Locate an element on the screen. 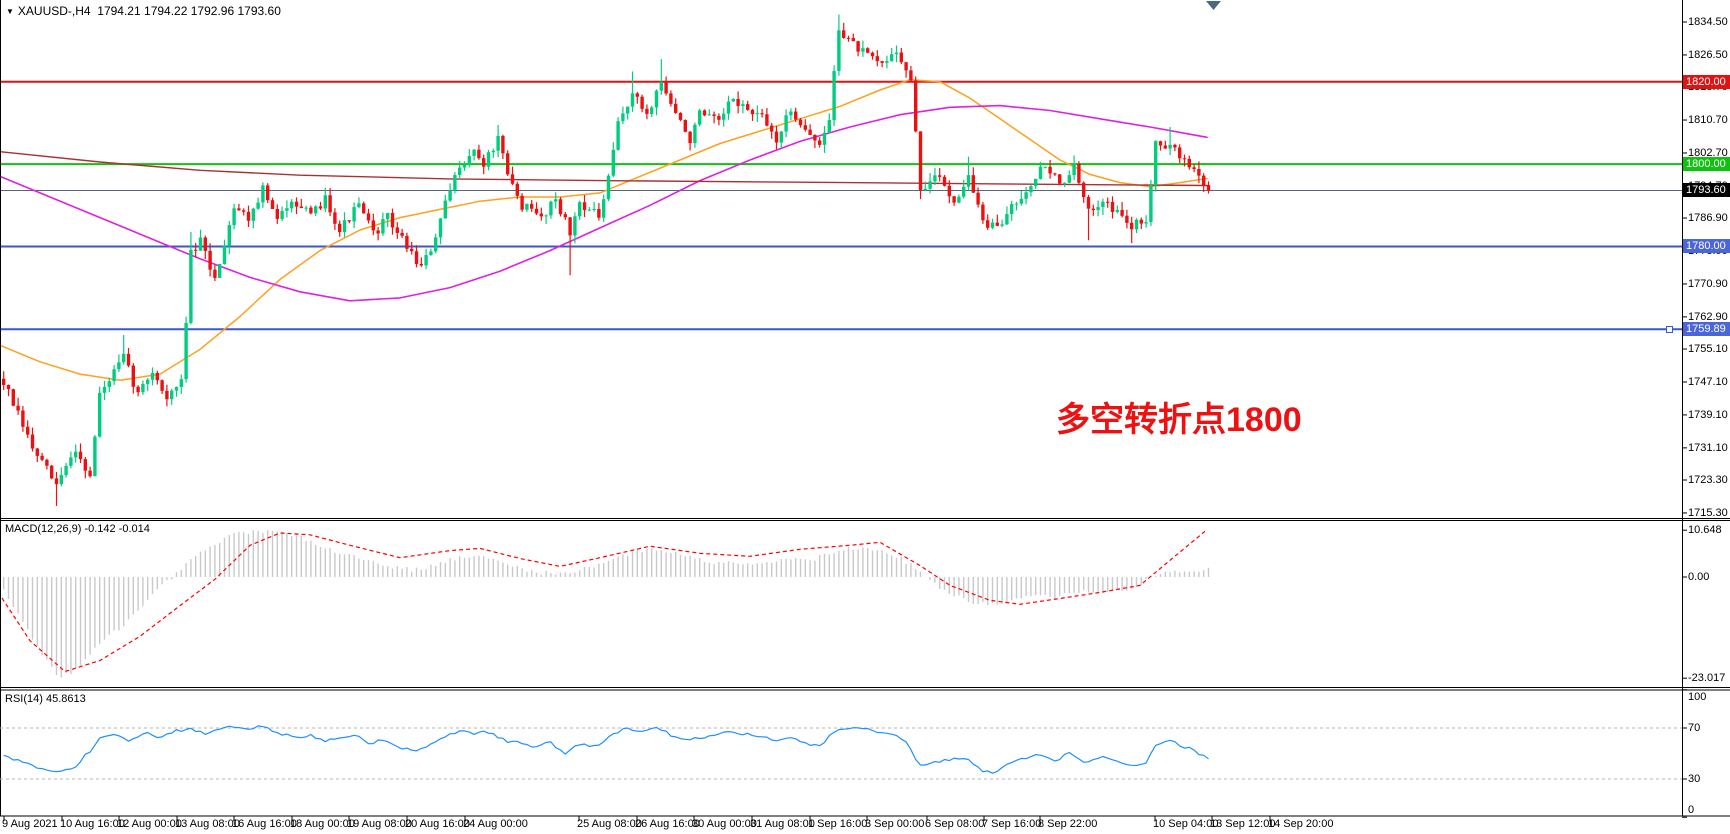  time-axis-label: 13 Sep 12:00 is located at coordinates (1243, 824).